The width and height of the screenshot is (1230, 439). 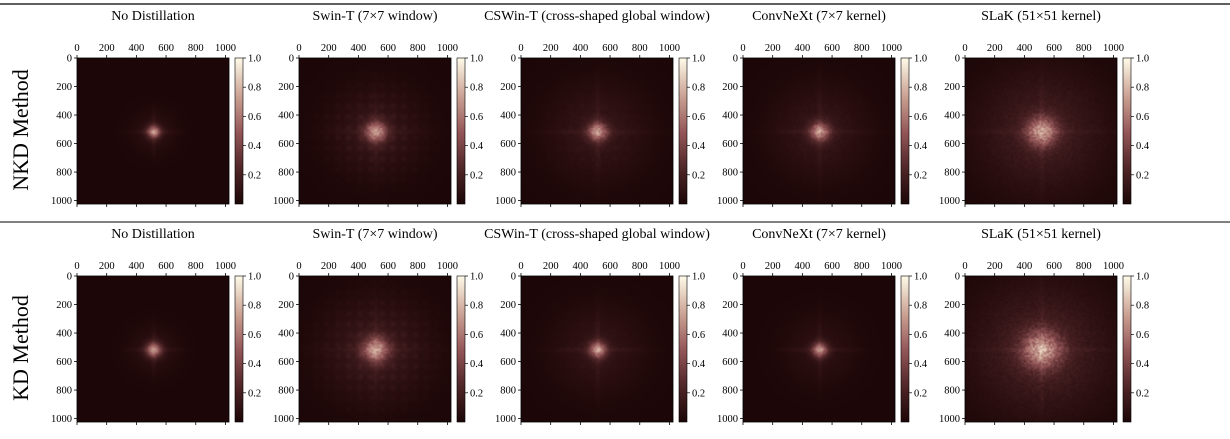 What do you see at coordinates (153, 234) in the screenshot?
I see `panel-title: No Distillation` at bounding box center [153, 234].